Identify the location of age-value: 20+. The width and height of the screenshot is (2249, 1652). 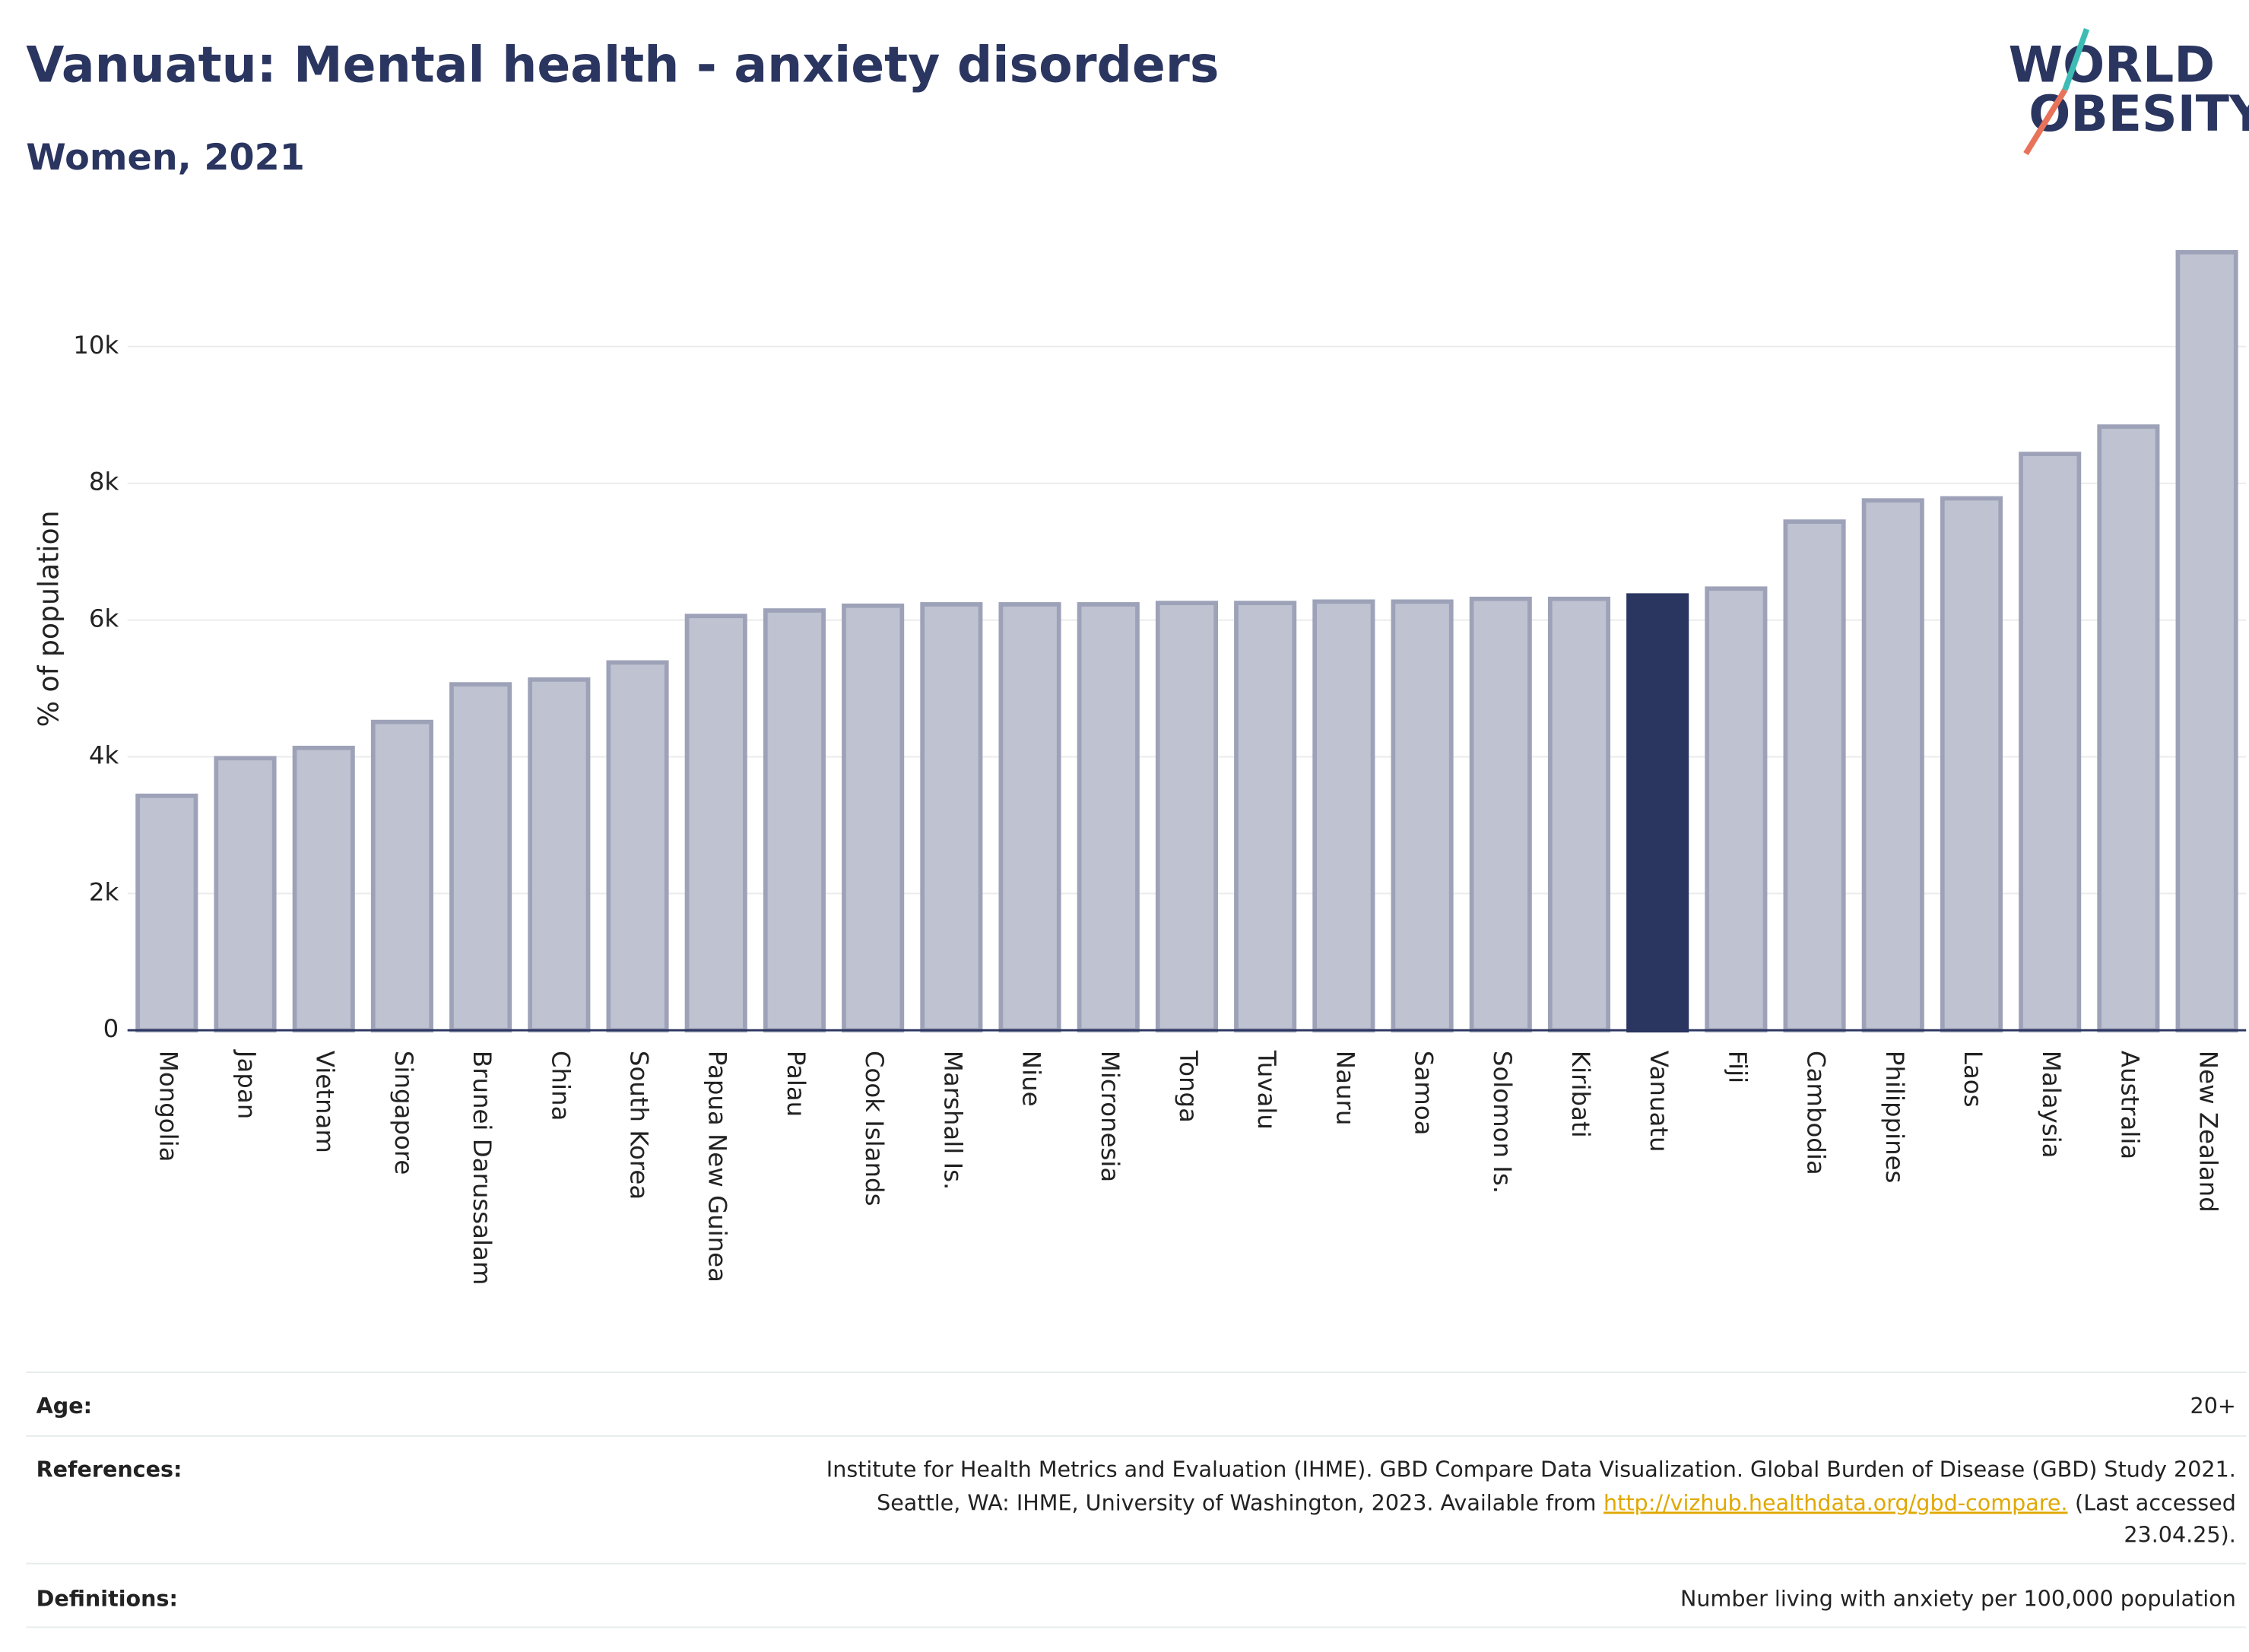
(2213, 1406).